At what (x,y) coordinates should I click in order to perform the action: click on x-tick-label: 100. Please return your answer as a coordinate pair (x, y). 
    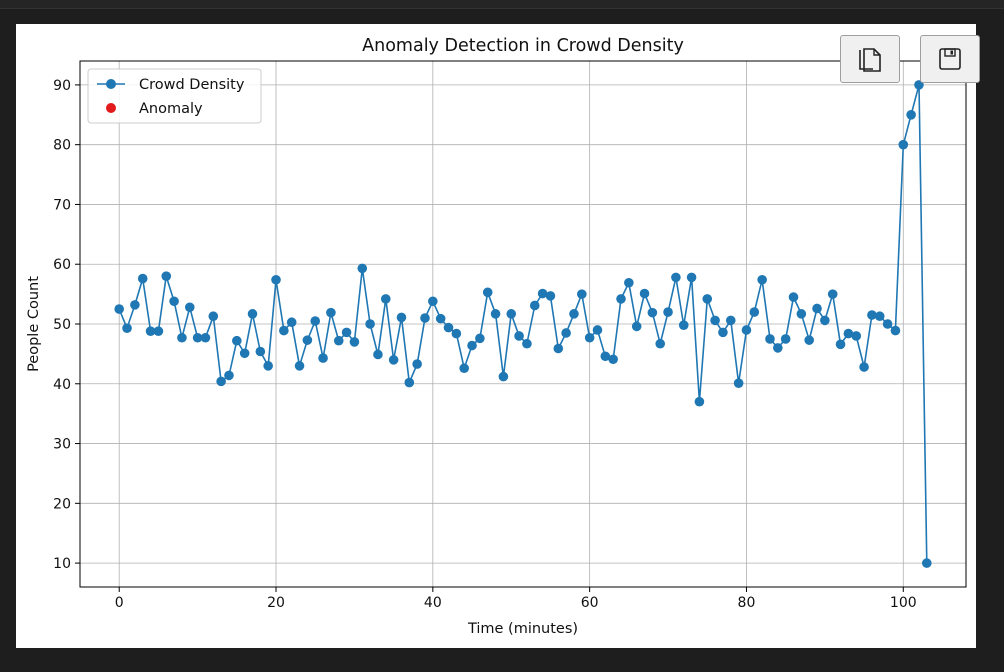
    Looking at the image, I should click on (903, 603).